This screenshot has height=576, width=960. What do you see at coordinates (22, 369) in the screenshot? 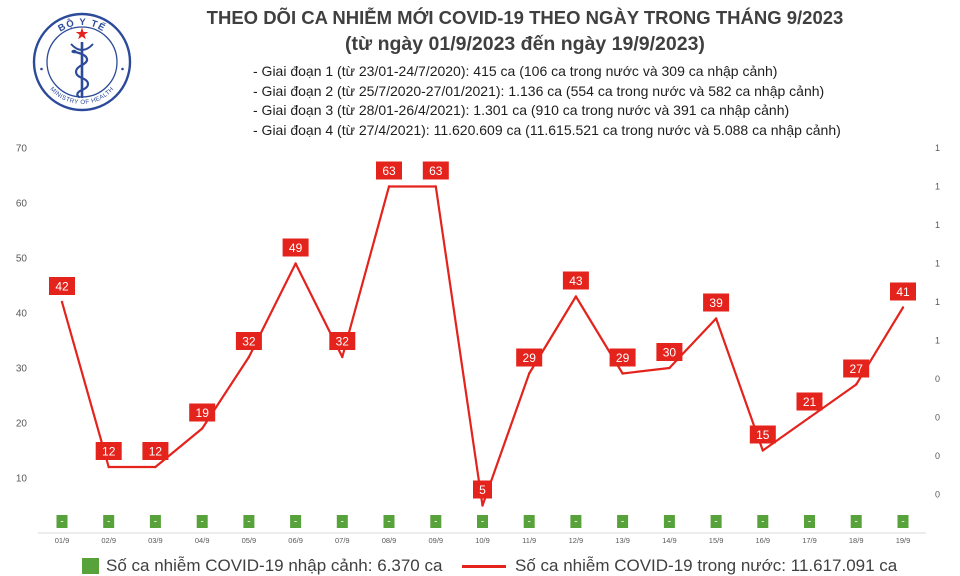
I see `y-left-tick-label: 30` at bounding box center [22, 369].